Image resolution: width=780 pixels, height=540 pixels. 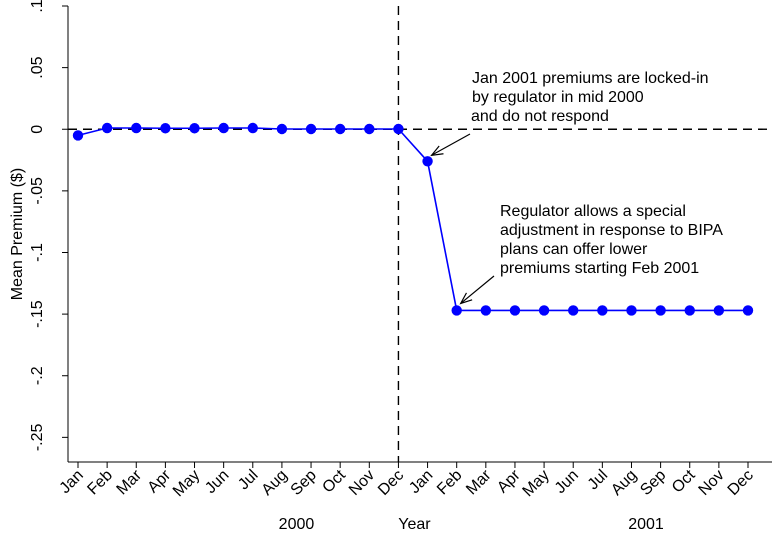 I want to click on annotation-text: and do not respond, so click(x=540, y=116).